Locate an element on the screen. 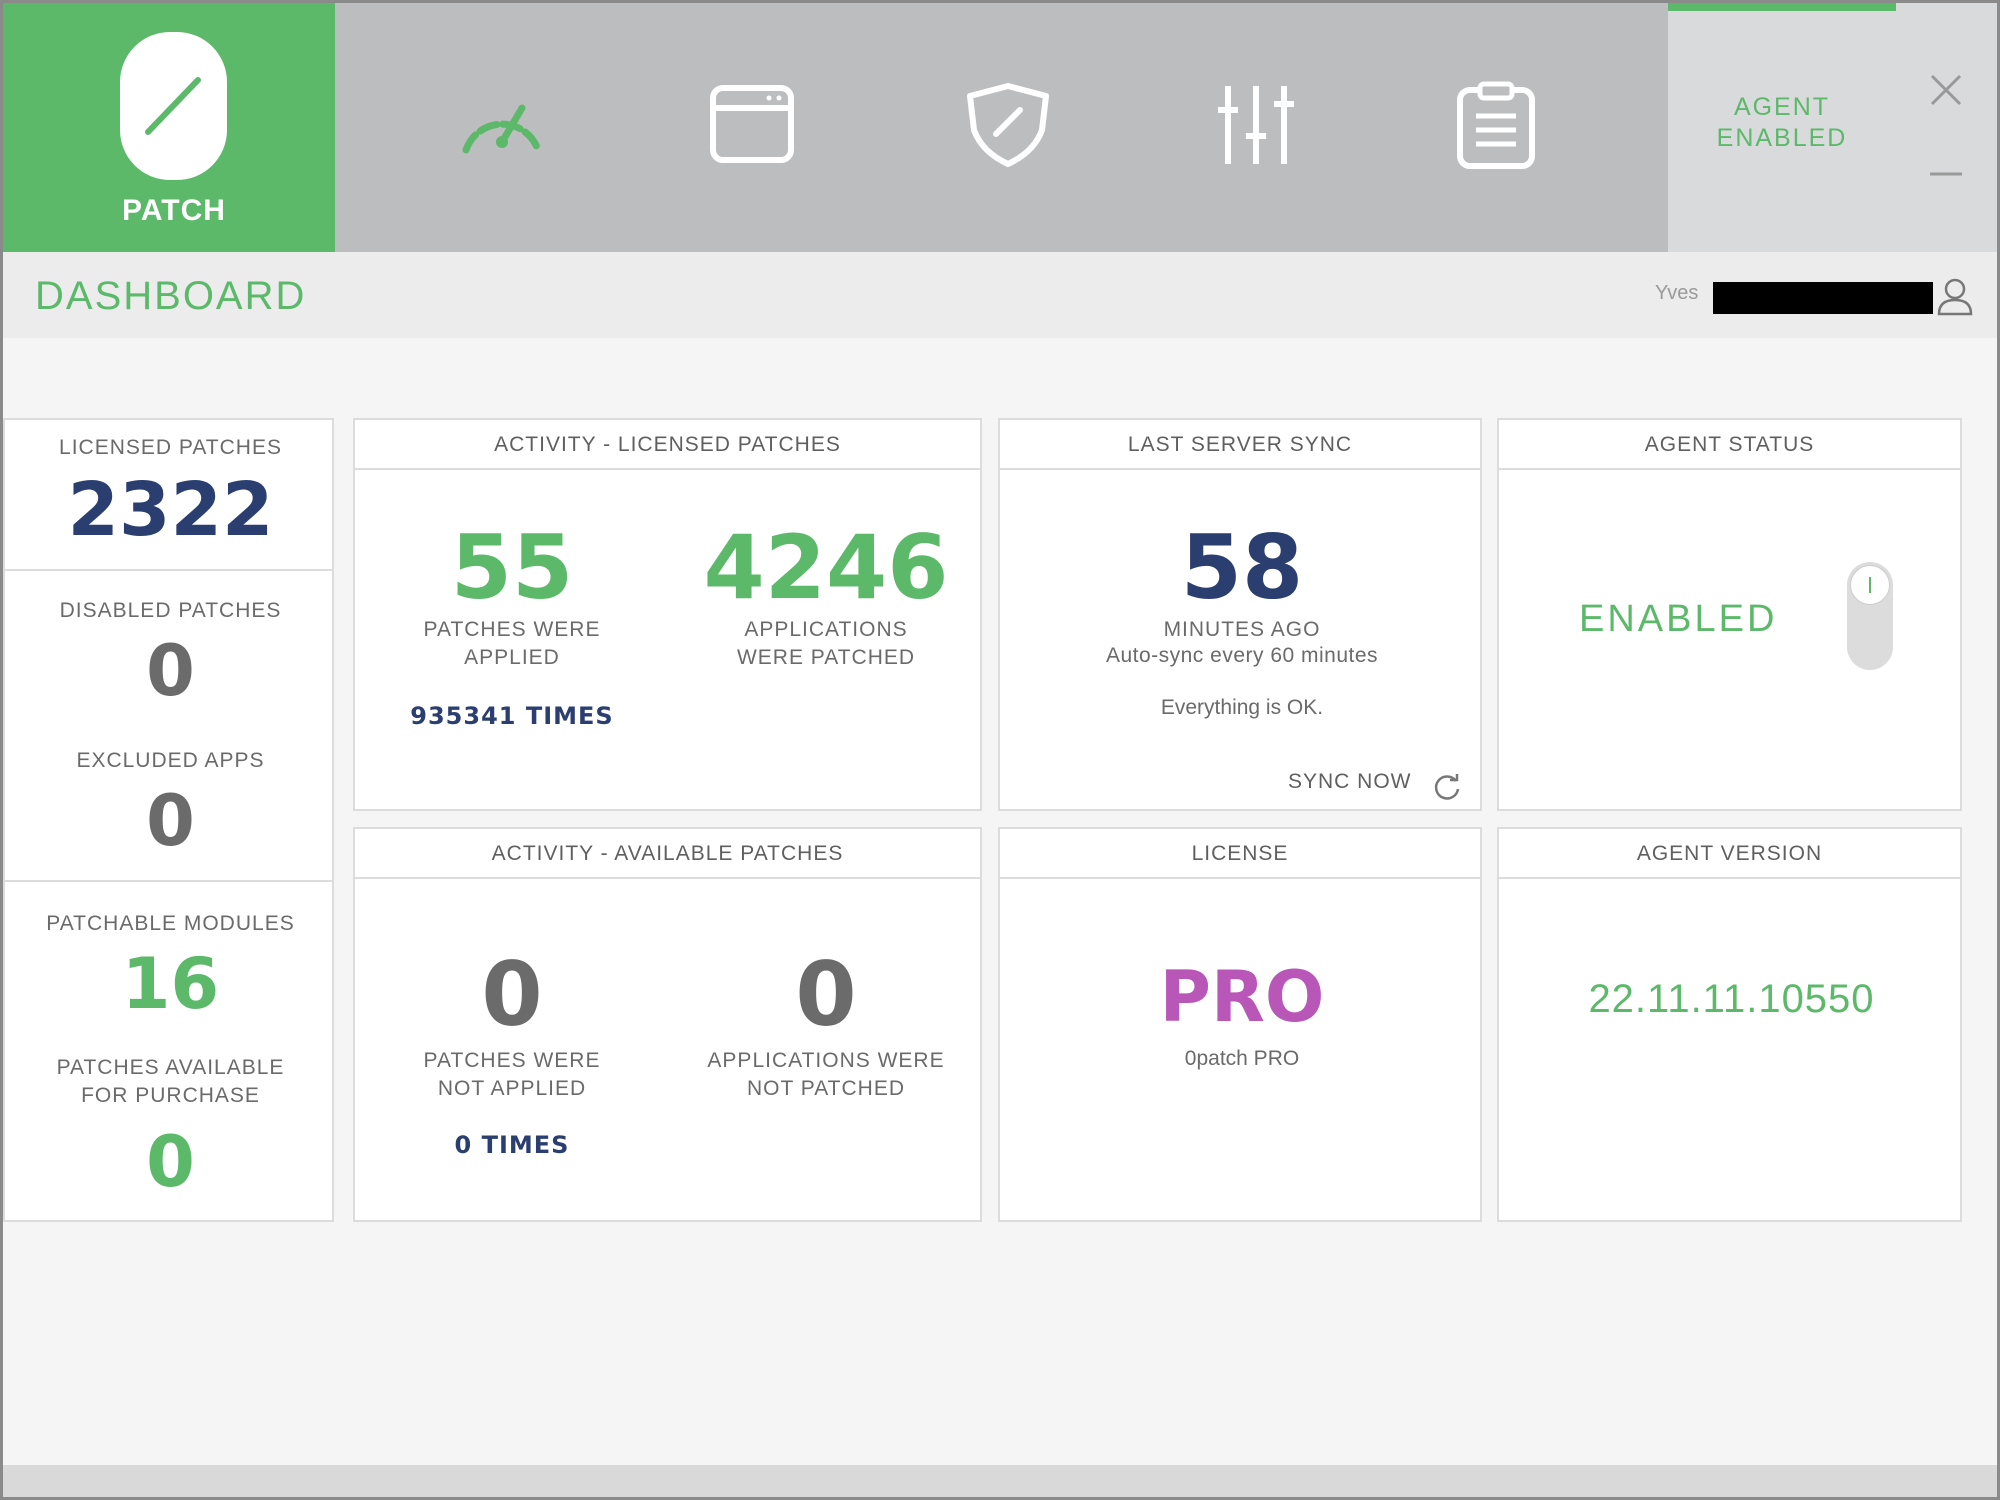 The image size is (2000, 1500). available-for-purchase-label-line1: PATCHES AVAILABLE is located at coordinates (170, 1067).